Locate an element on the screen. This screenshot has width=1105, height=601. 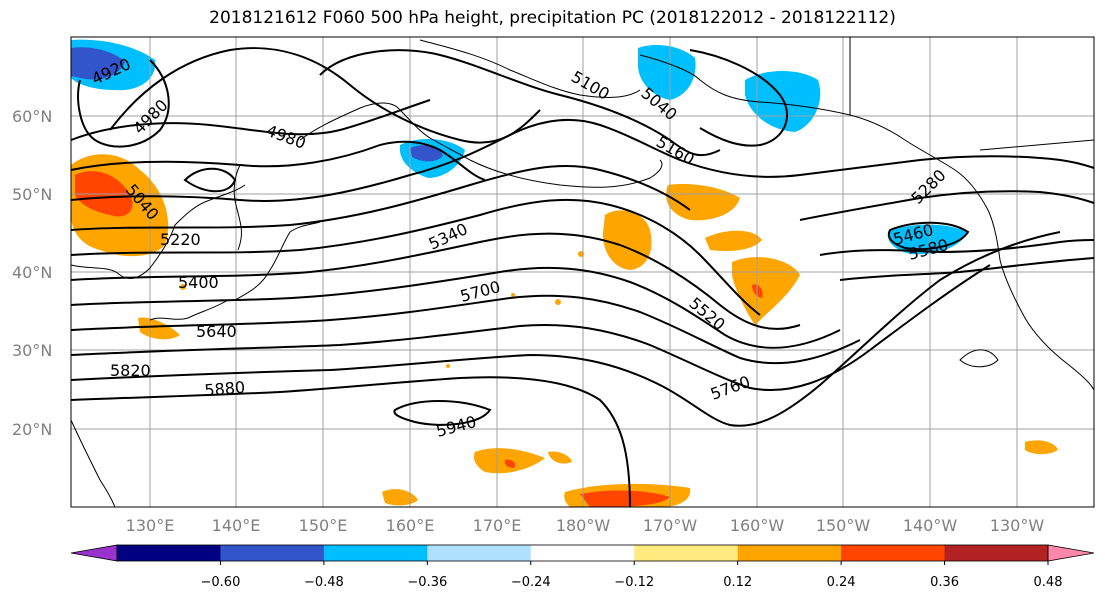
contour-label-5220: 5220 is located at coordinates (180, 239).